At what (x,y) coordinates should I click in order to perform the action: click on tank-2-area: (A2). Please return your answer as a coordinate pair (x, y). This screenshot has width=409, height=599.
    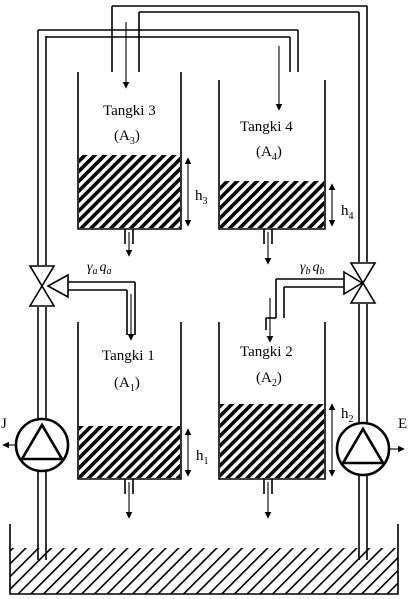
    Looking at the image, I should click on (269, 379).